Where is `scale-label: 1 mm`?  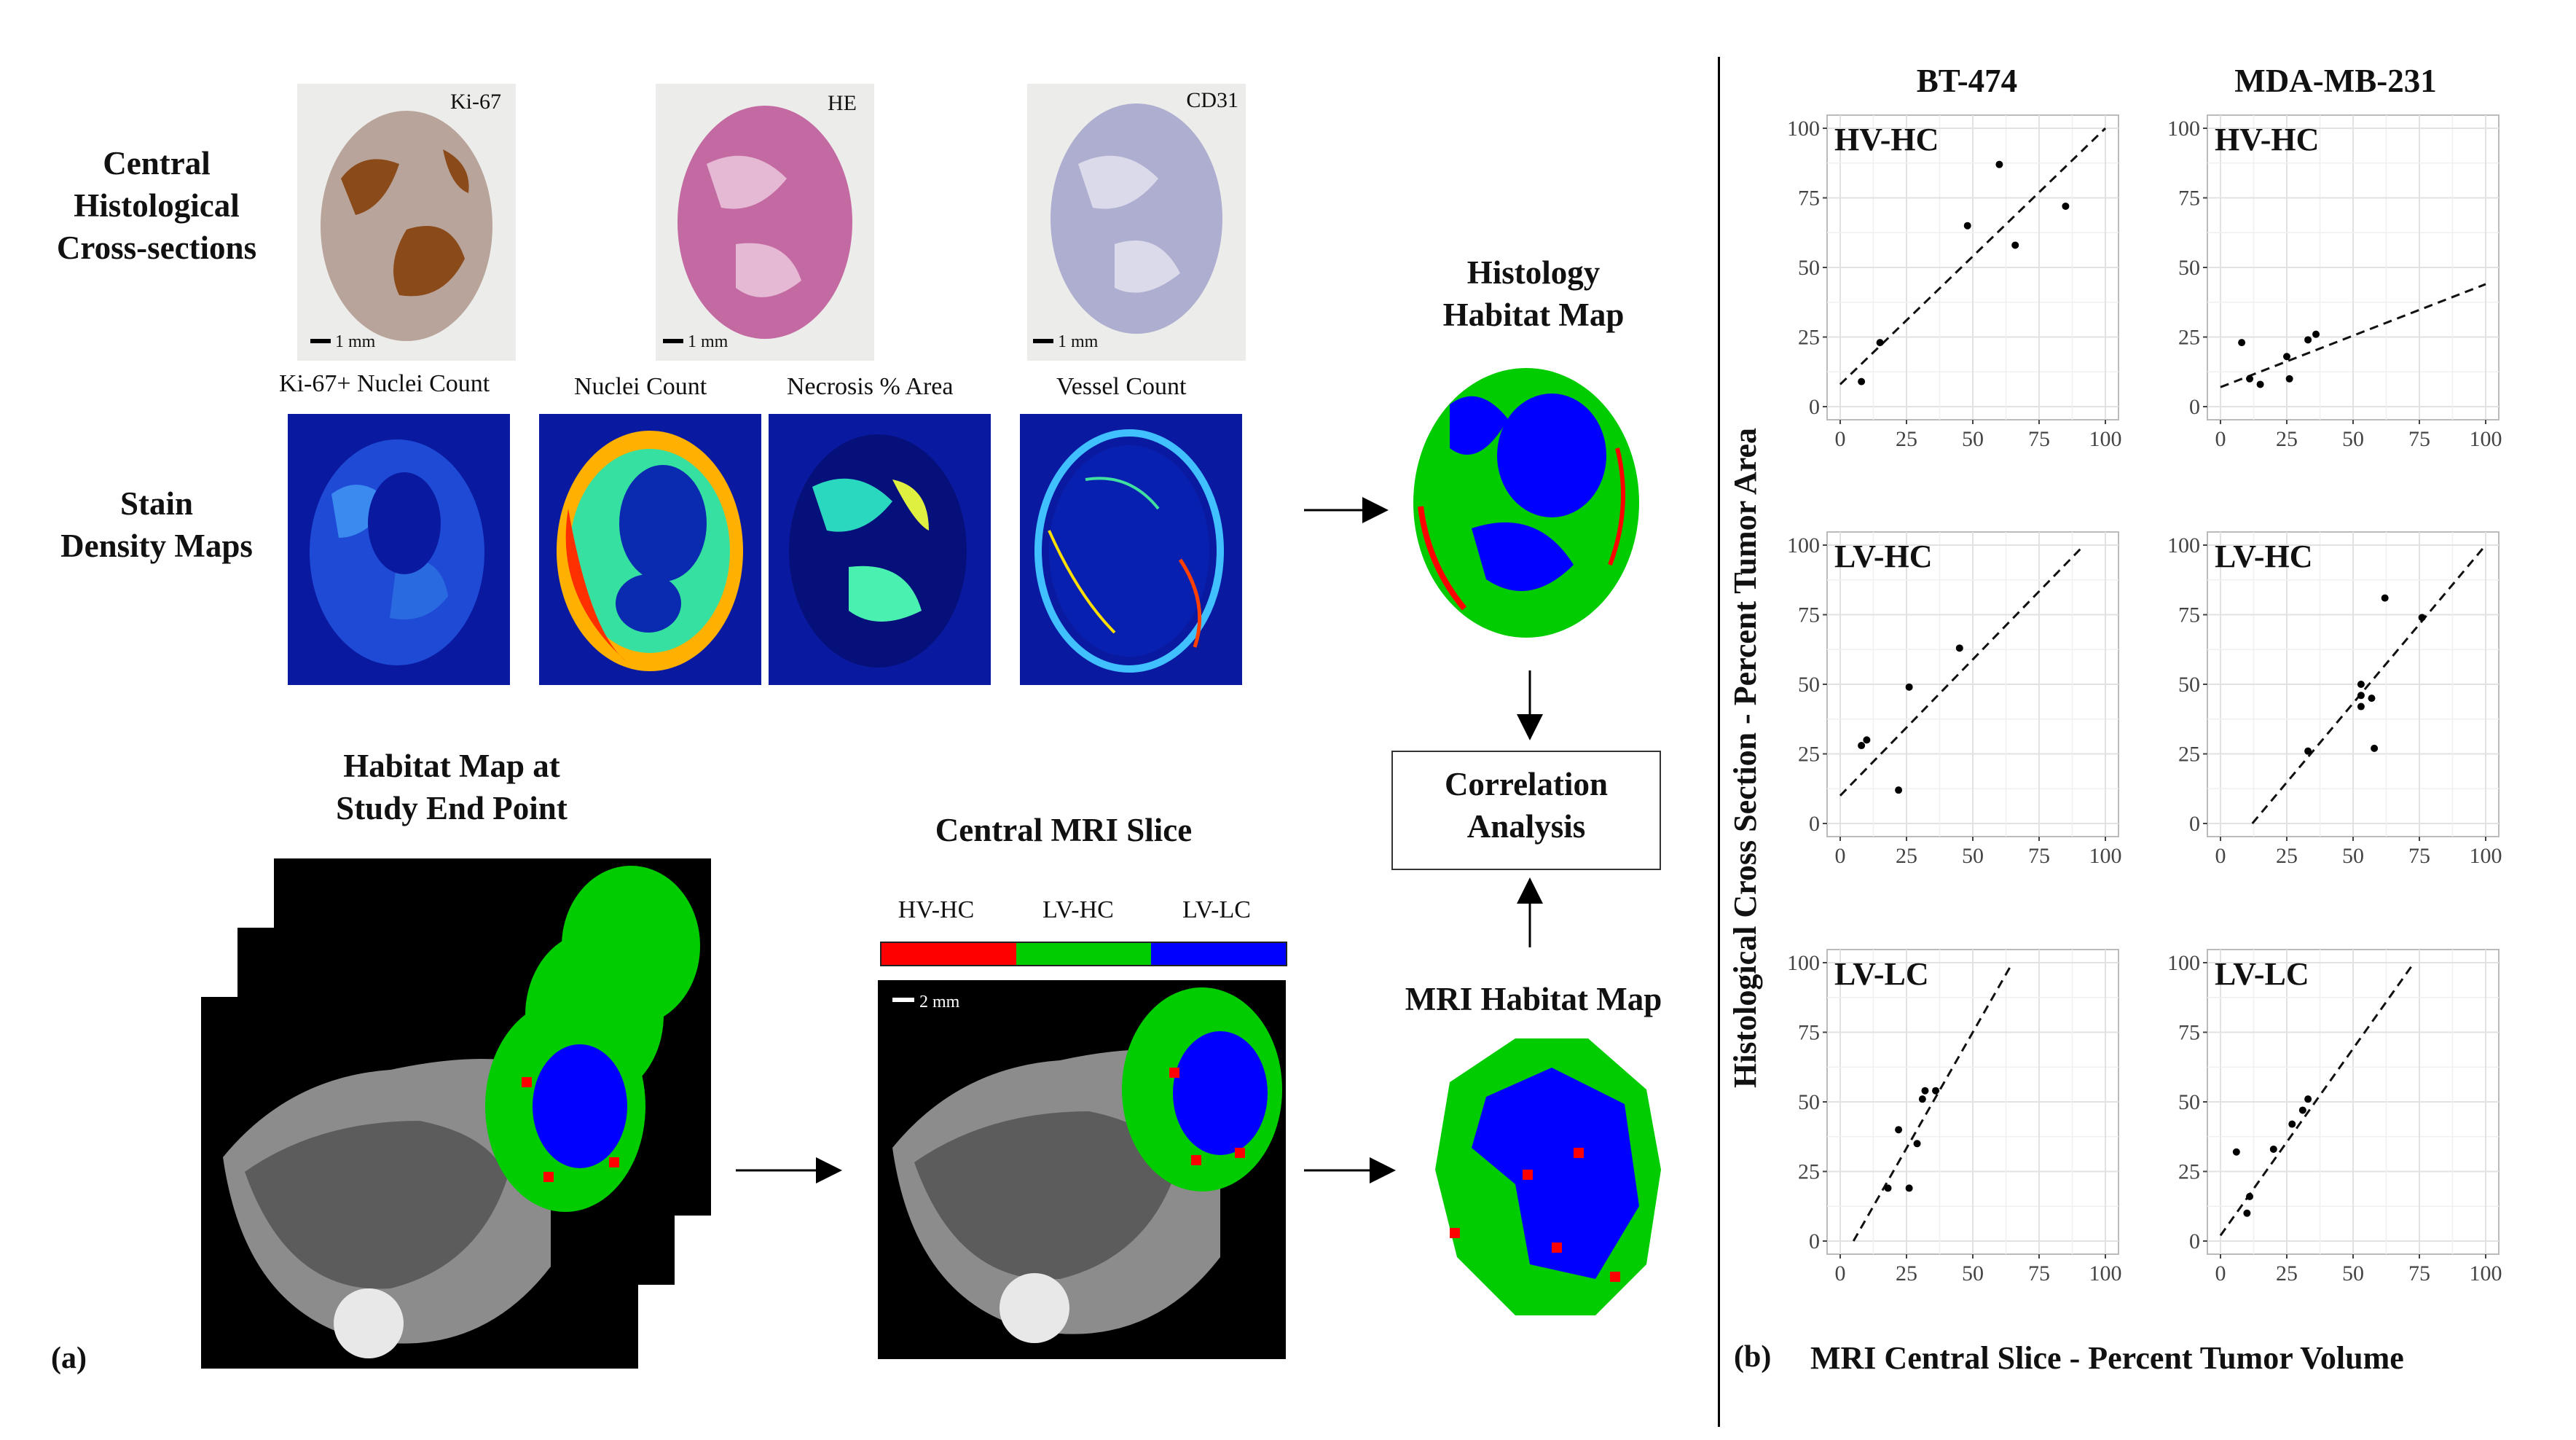
scale-label: 1 mm is located at coordinates (355, 341).